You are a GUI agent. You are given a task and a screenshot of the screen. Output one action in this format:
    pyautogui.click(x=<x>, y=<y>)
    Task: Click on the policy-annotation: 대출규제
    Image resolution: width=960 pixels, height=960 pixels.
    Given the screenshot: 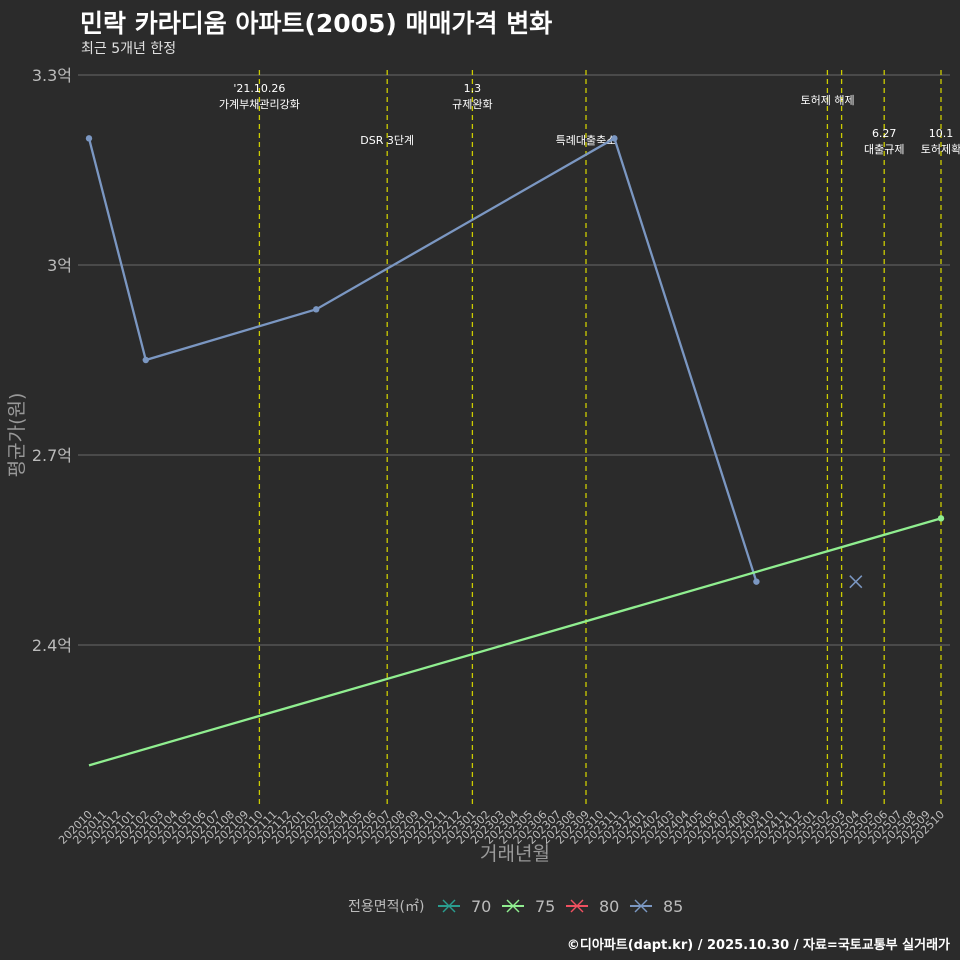 What is the action you would take?
    pyautogui.click(x=884, y=149)
    